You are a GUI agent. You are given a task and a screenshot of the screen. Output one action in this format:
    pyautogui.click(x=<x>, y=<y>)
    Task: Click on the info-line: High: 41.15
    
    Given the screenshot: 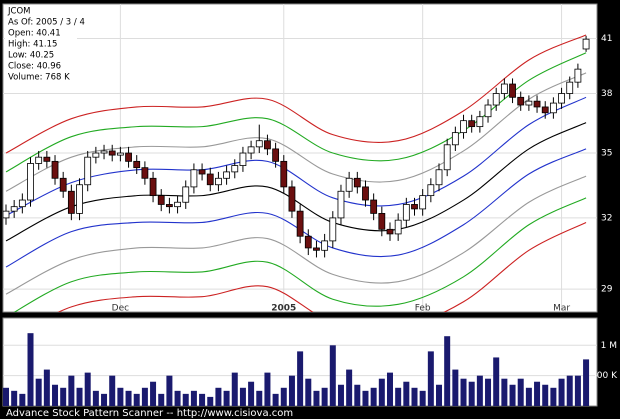 What is the action you would take?
    pyautogui.click(x=32, y=45)
    